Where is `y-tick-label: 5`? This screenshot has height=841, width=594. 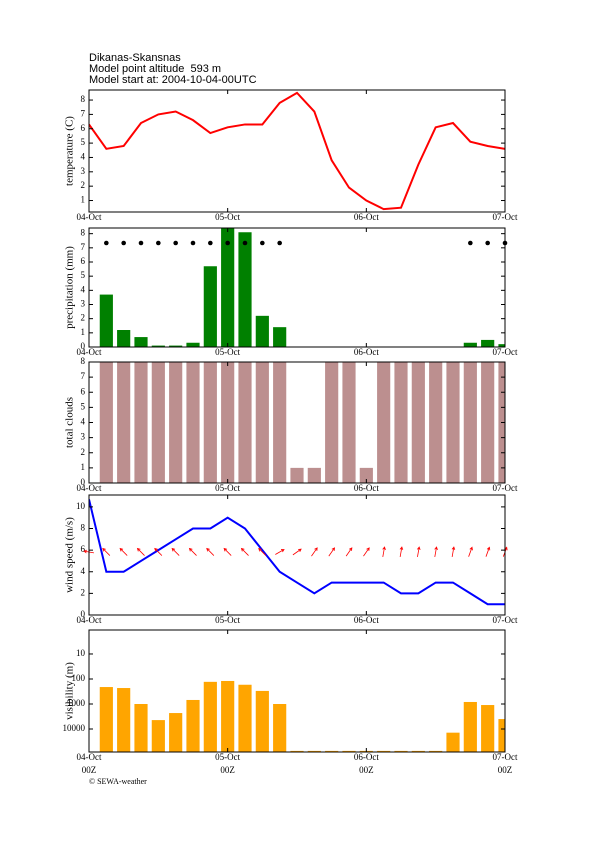
y-tick-label: 5 is located at coordinates (83, 275).